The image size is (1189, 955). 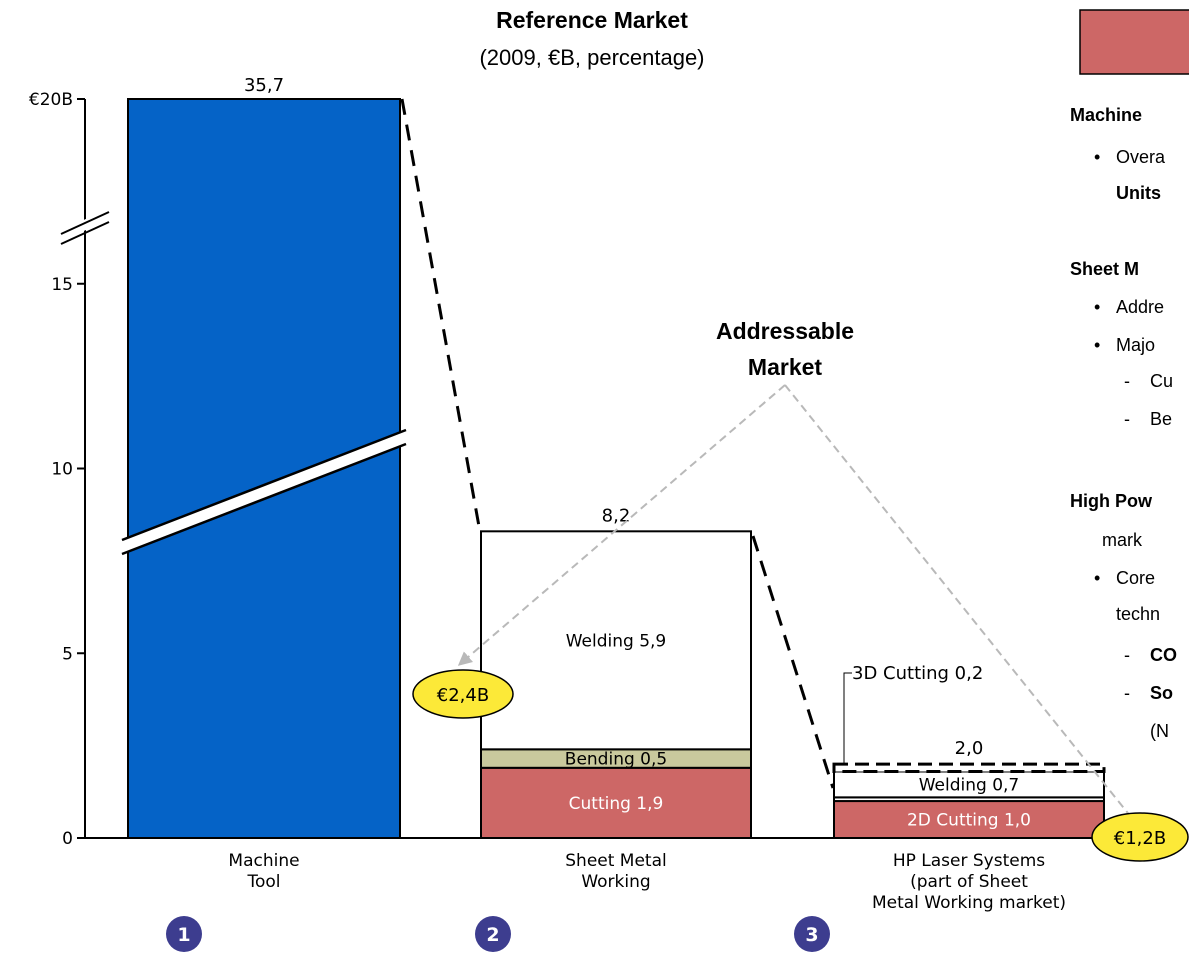 I want to click on side-text: Units, so click(x=1138, y=193).